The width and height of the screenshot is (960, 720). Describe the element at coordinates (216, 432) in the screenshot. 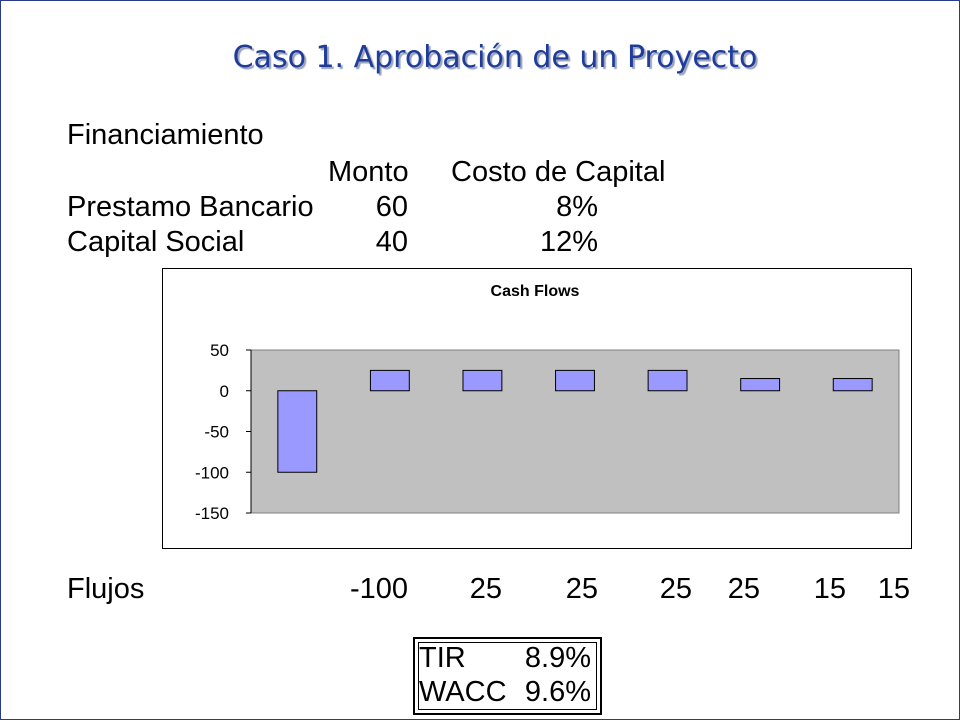

I see `y-tick-label: -50` at that location.